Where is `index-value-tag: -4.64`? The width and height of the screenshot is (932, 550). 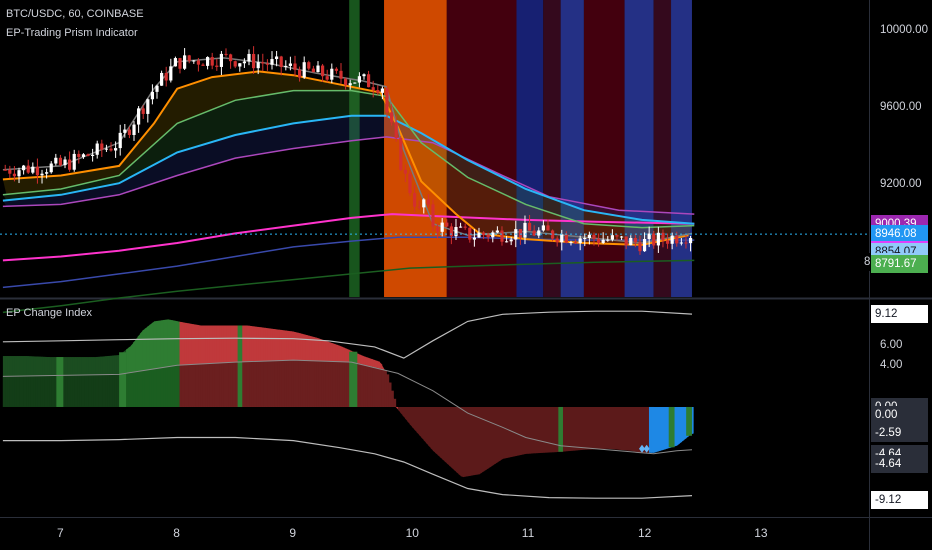
index-value-tag: -4.64 is located at coordinates (899, 464).